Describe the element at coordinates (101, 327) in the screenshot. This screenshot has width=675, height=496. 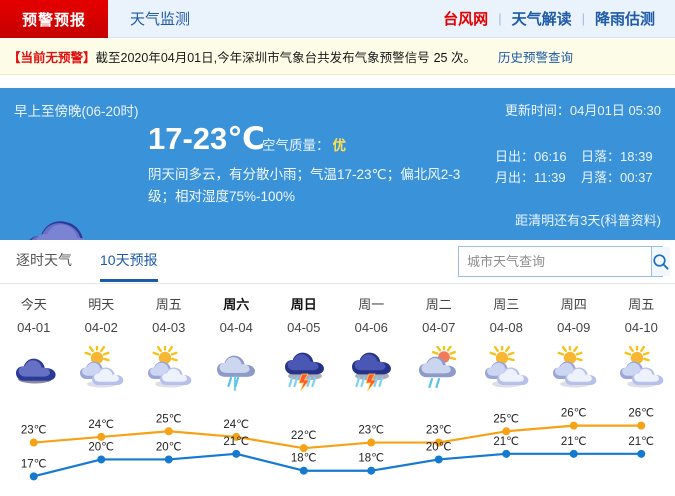
I see `forecast-date: 04-02` at that location.